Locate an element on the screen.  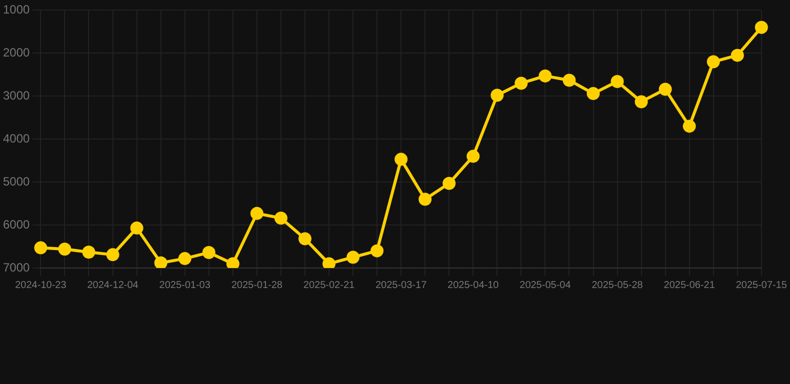
y-tick-label: 6000 is located at coordinates (16, 224).